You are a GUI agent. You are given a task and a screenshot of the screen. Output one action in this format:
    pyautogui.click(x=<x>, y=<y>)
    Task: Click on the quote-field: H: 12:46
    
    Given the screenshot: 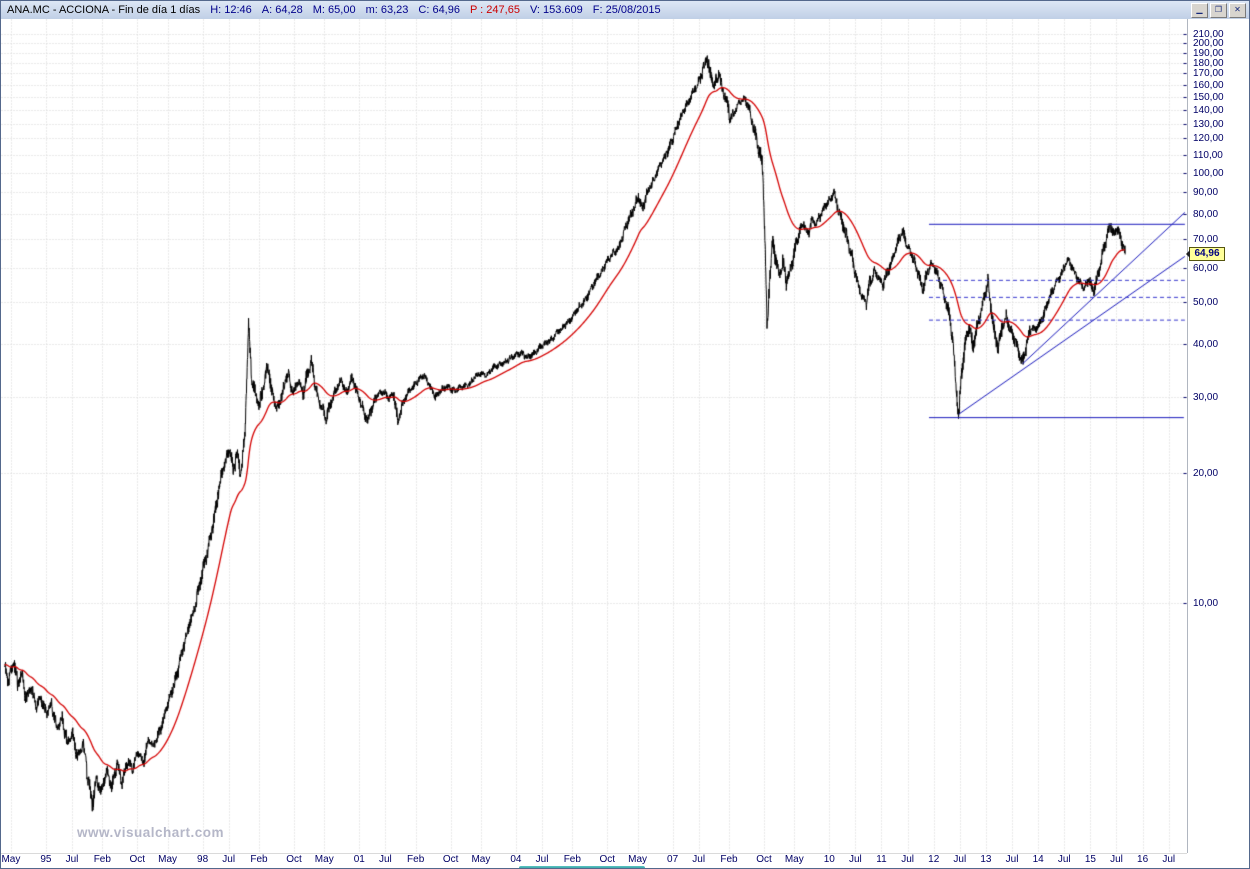 What is the action you would take?
    pyautogui.click(x=231, y=10)
    